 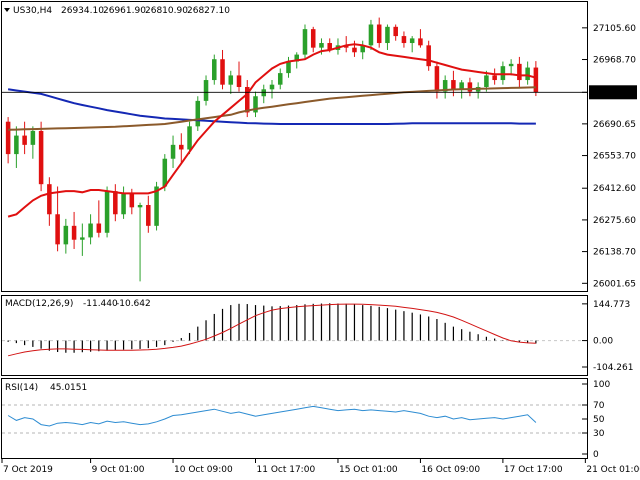 What do you see at coordinates (166, 11) in the screenshot?
I see `low-value: 26810.90` at bounding box center [166, 11].